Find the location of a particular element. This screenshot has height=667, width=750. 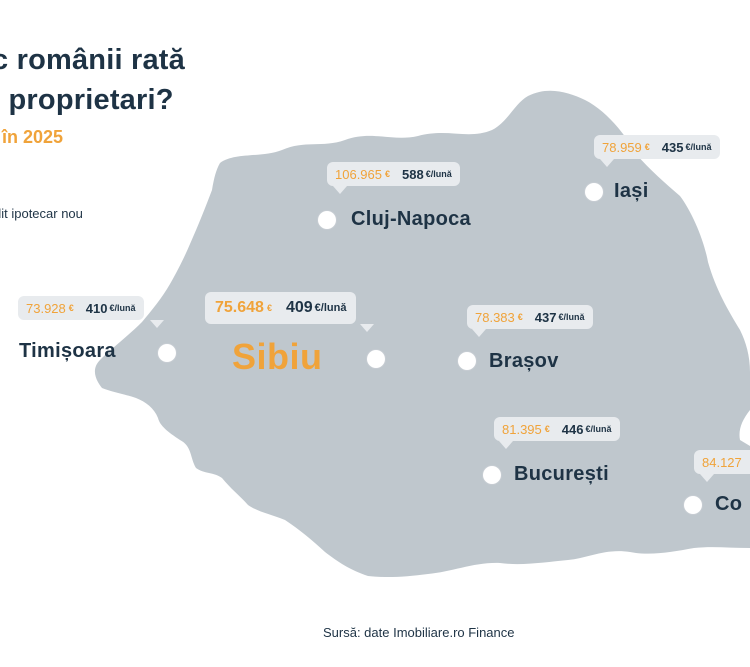

city-label-cluj: Cluj-Napoca is located at coordinates (411, 219).